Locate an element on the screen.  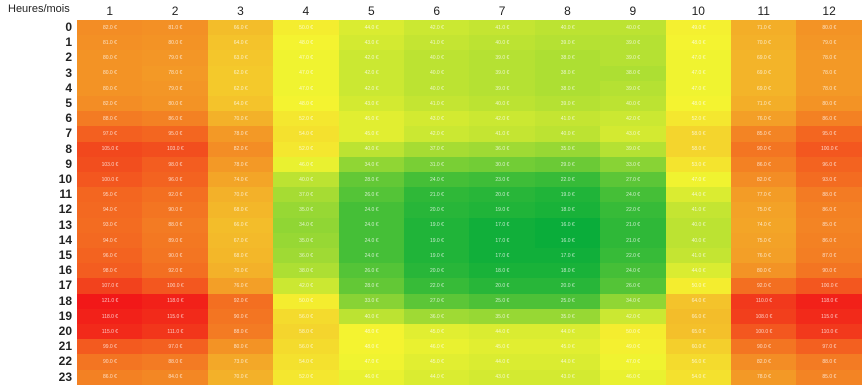
row-label: 21 is located at coordinates (65, 346).